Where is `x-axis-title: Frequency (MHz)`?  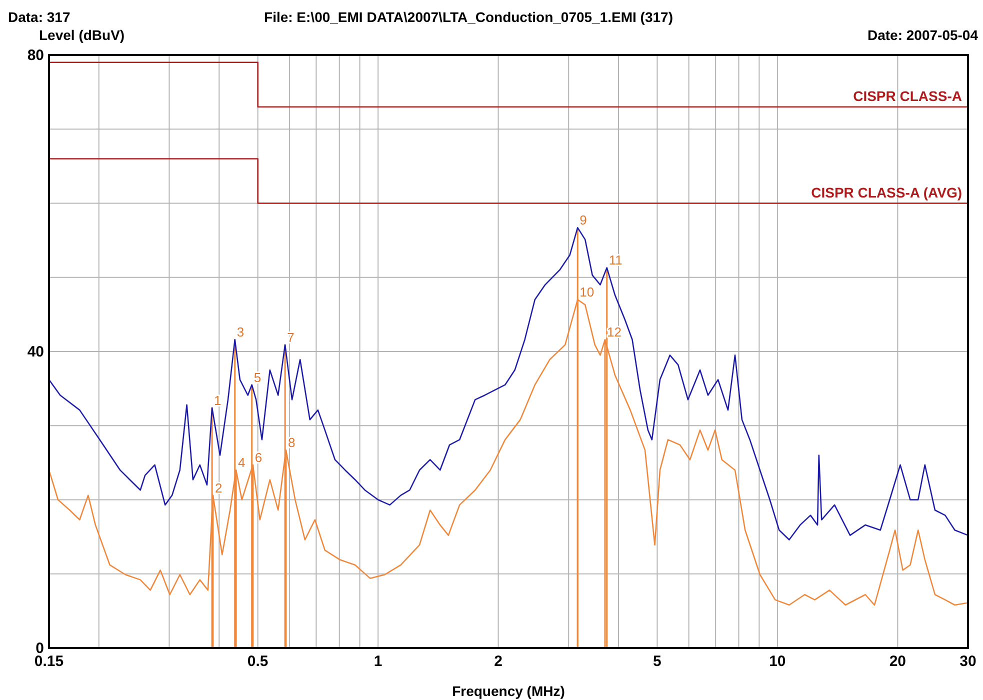 x-axis-title: Frequency (MHz) is located at coordinates (508, 691).